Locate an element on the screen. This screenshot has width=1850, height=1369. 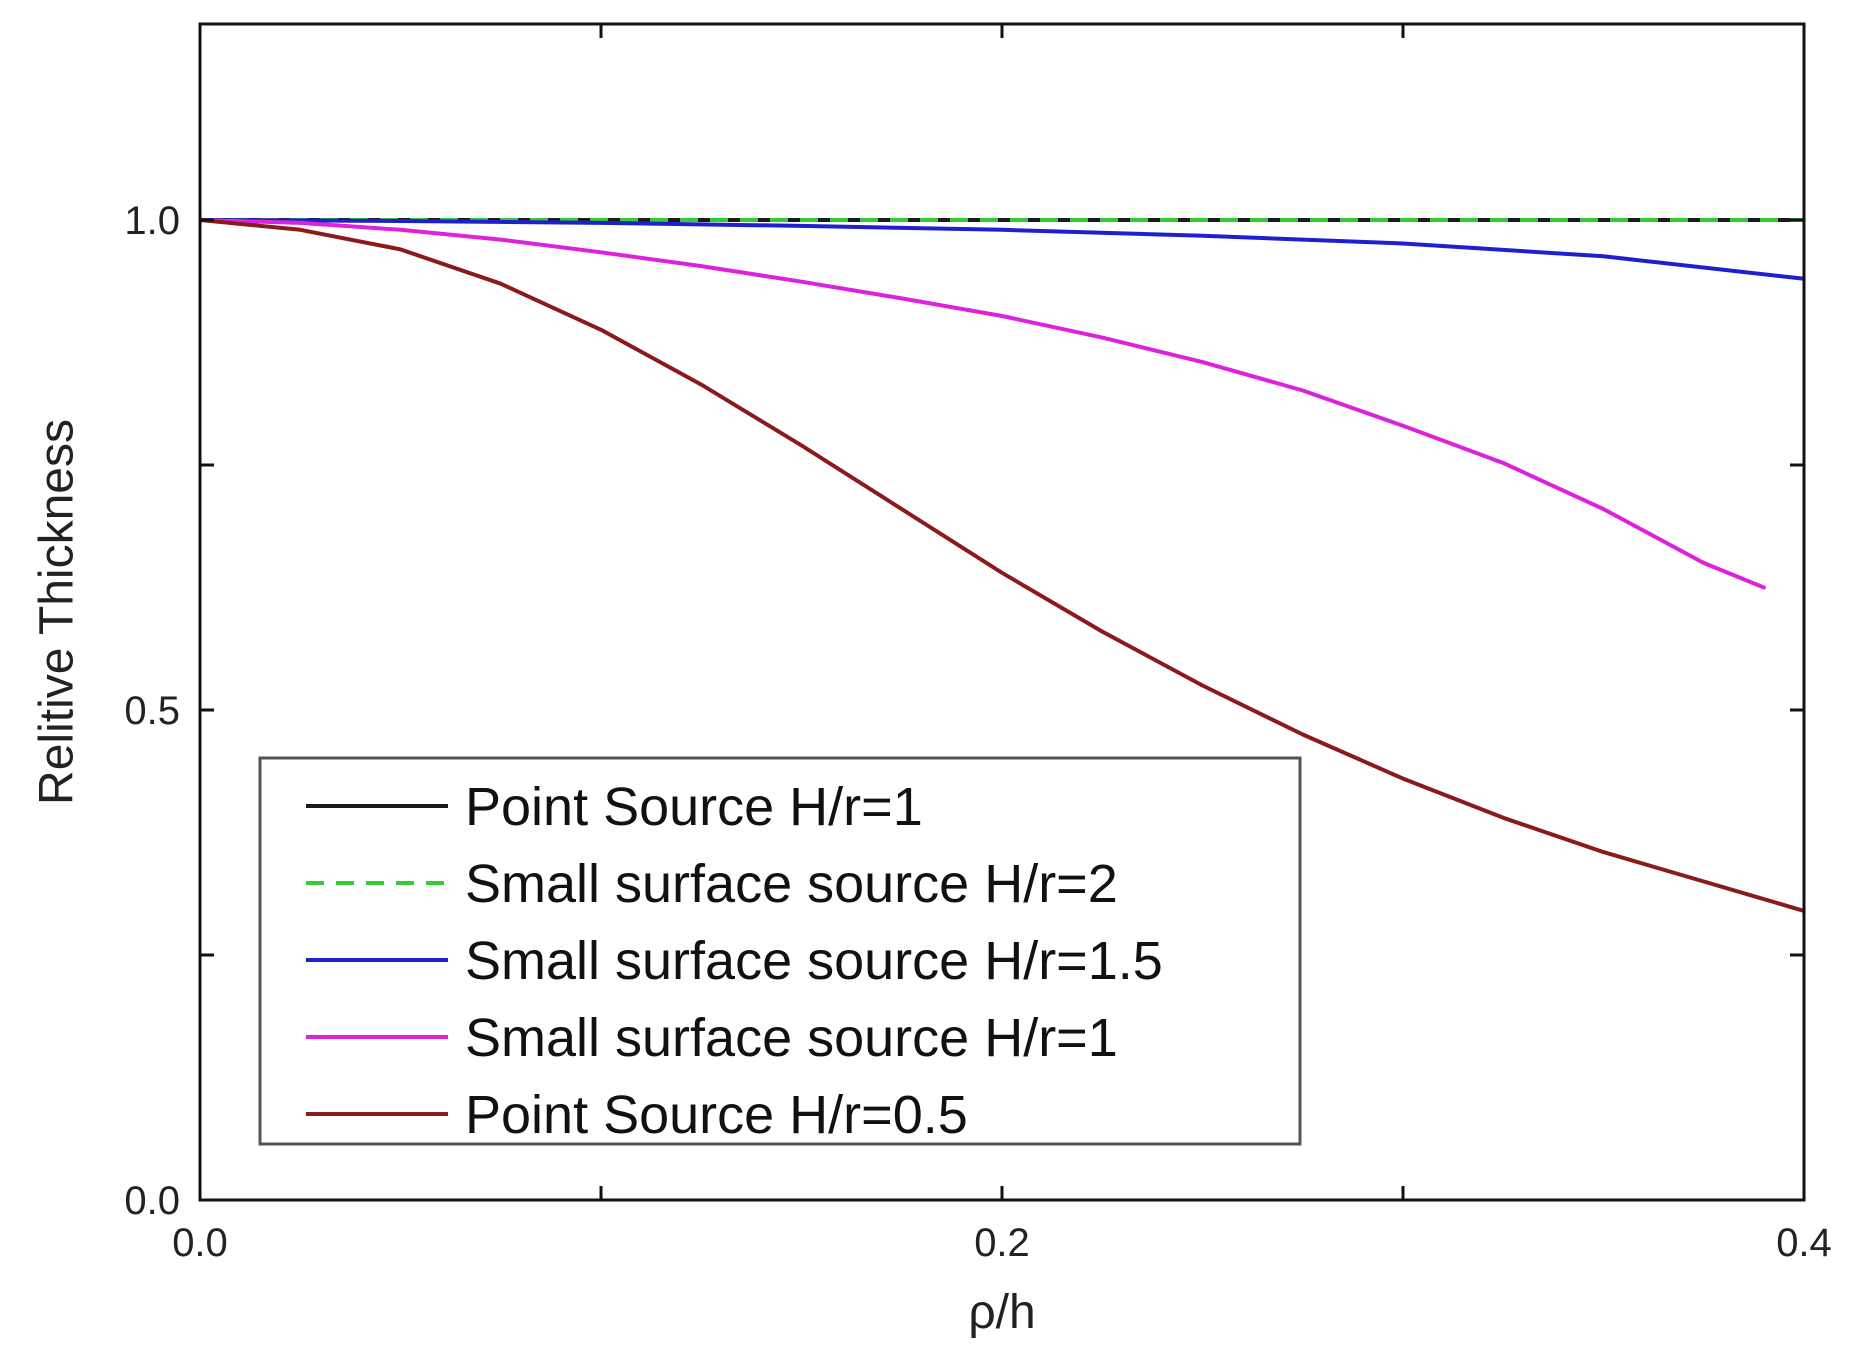
legend-label-1: Point Source H/r=1 is located at coordinates (694, 807).